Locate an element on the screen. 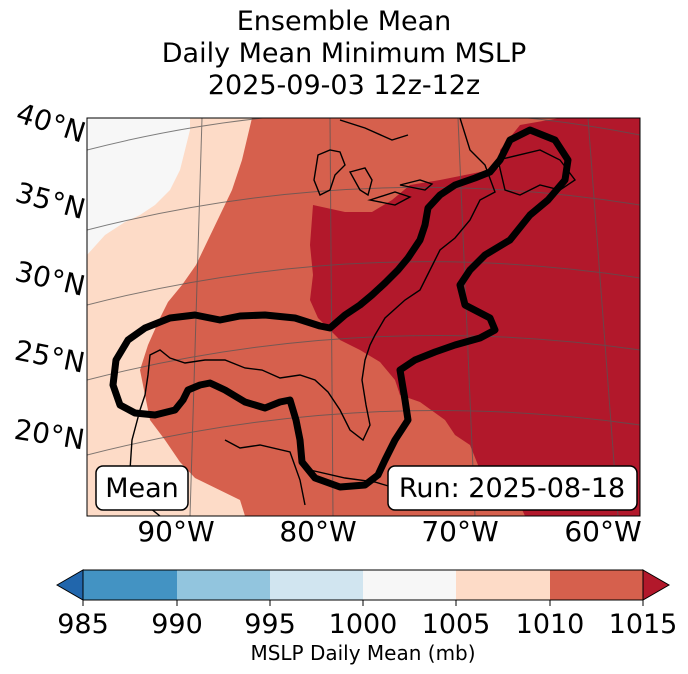 The width and height of the screenshot is (688, 674). title-line-3: 2025-09-03 12z-12z is located at coordinates (344, 85).